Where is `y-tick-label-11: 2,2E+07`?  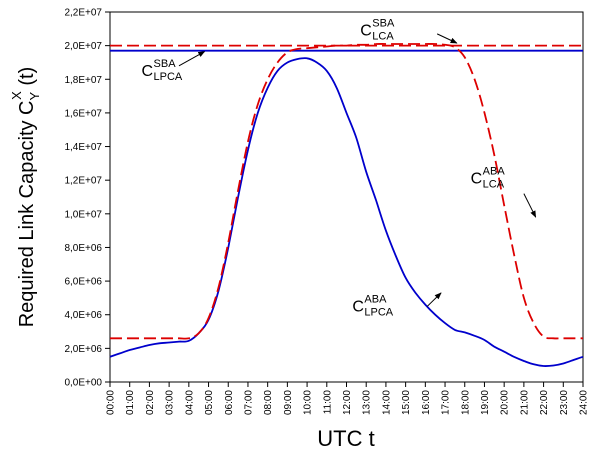 y-tick-label-11: 2,2E+07 is located at coordinates (83, 13).